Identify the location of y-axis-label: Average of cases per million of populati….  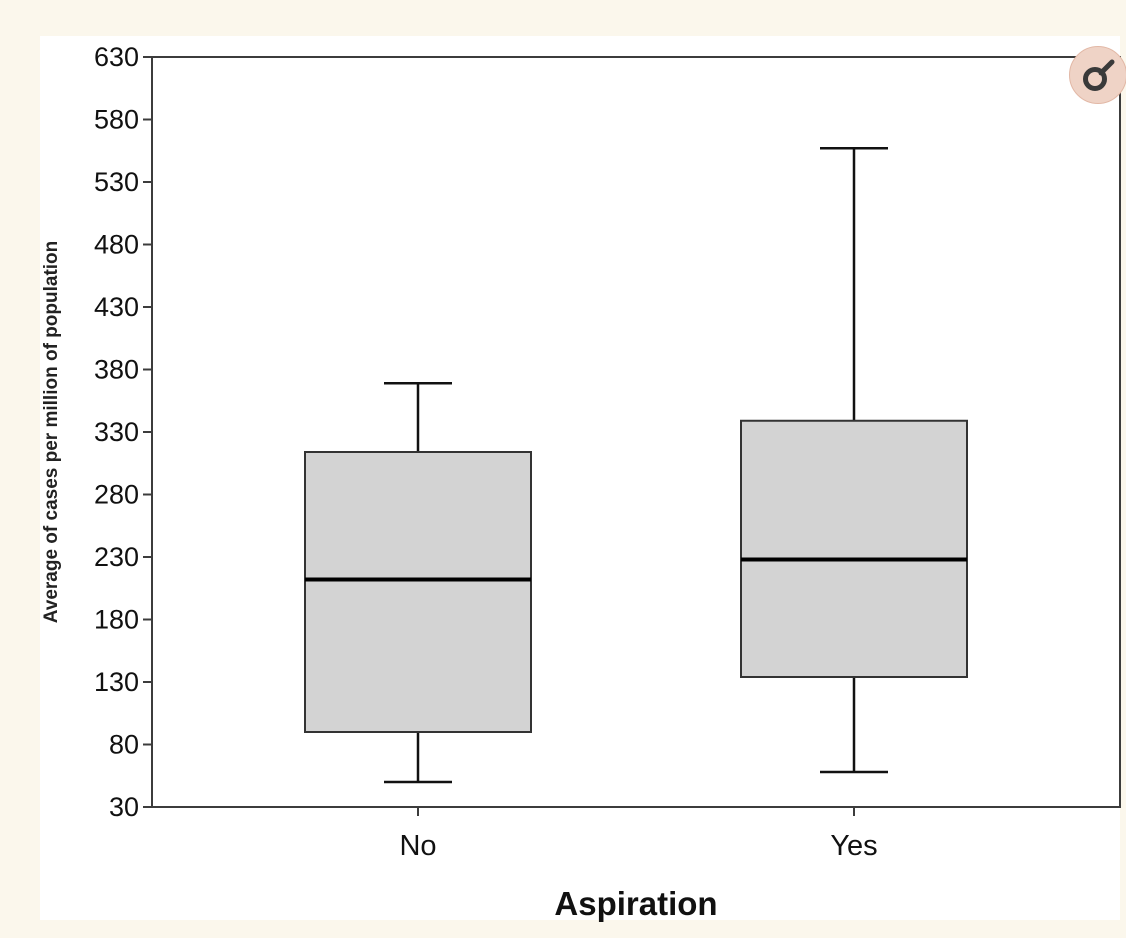
(51, 432).